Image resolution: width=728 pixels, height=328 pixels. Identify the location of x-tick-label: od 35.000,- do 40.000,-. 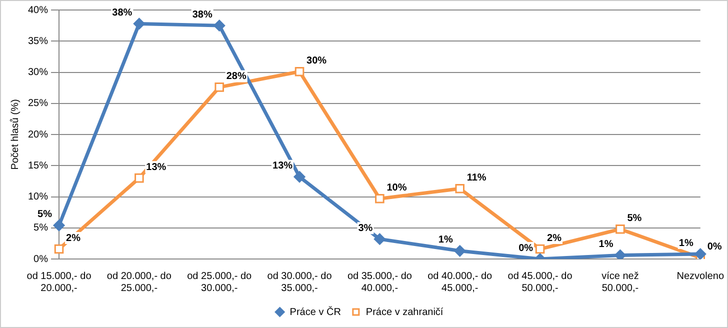
(379, 282).